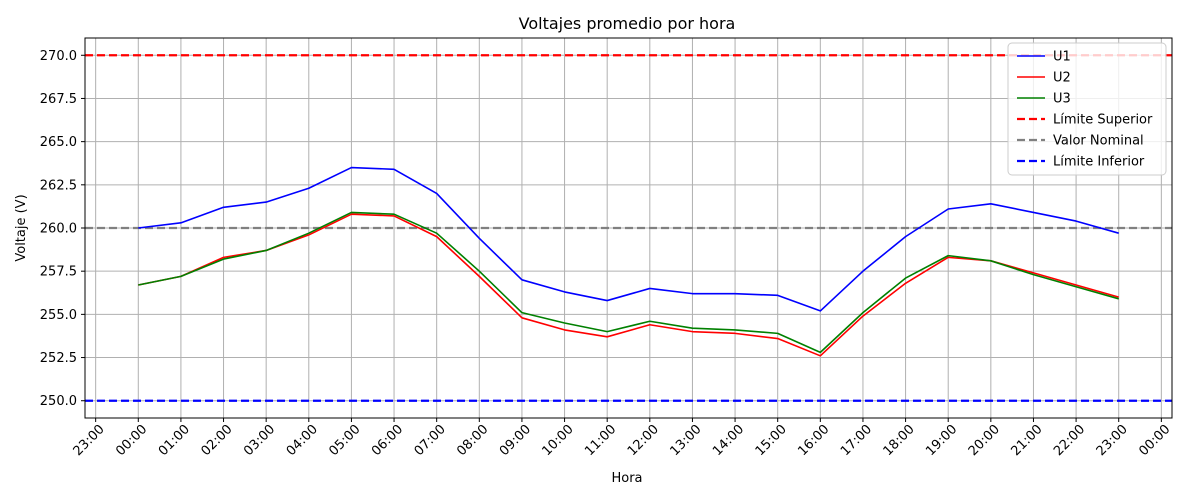 Image resolution: width=1200 pixels, height=500 pixels. What do you see at coordinates (58, 56) in the screenshot?
I see `y-tick-label: 270.0` at bounding box center [58, 56].